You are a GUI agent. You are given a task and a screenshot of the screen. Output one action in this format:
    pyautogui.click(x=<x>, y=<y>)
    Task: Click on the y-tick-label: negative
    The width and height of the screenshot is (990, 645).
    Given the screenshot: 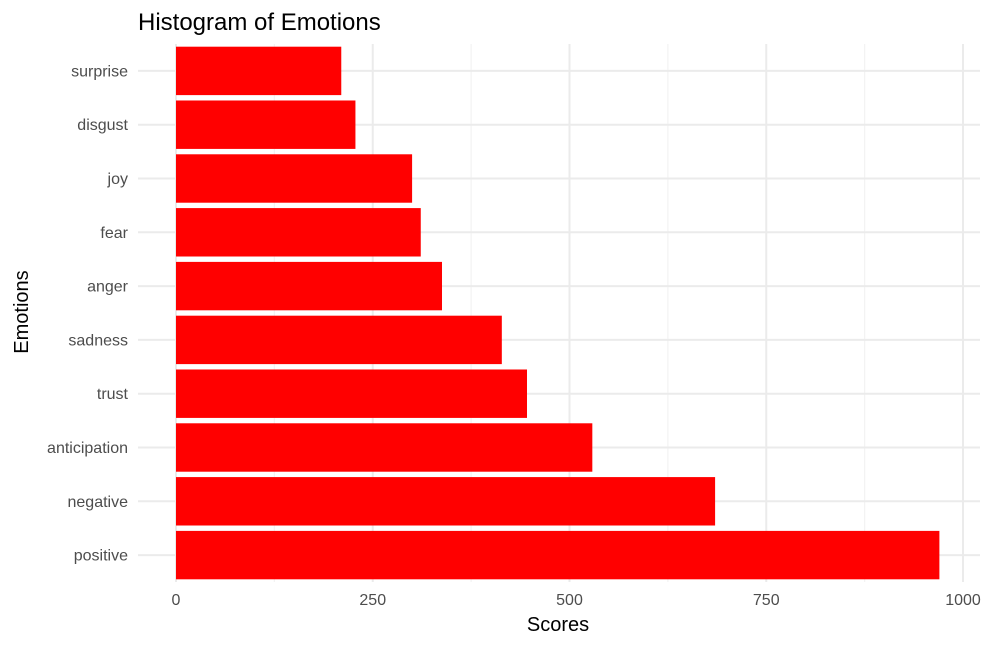 What is the action you would take?
    pyautogui.click(x=98, y=502)
    